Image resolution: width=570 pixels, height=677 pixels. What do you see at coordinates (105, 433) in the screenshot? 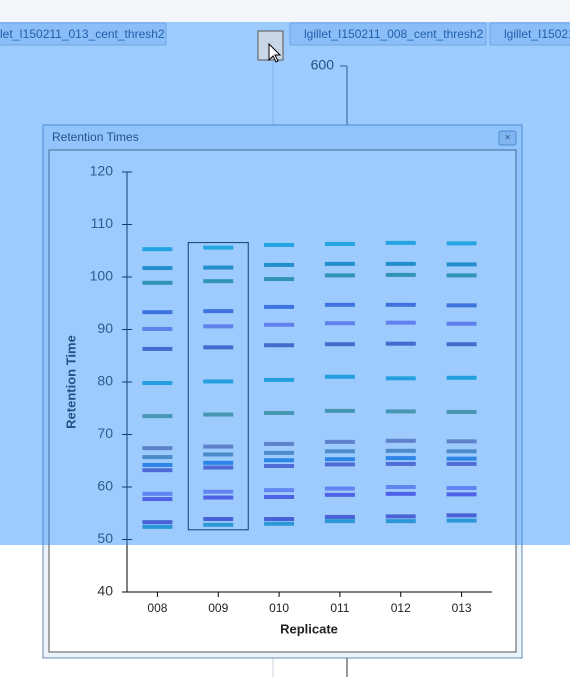
I see `y-tick-label: 70` at bounding box center [105, 433].